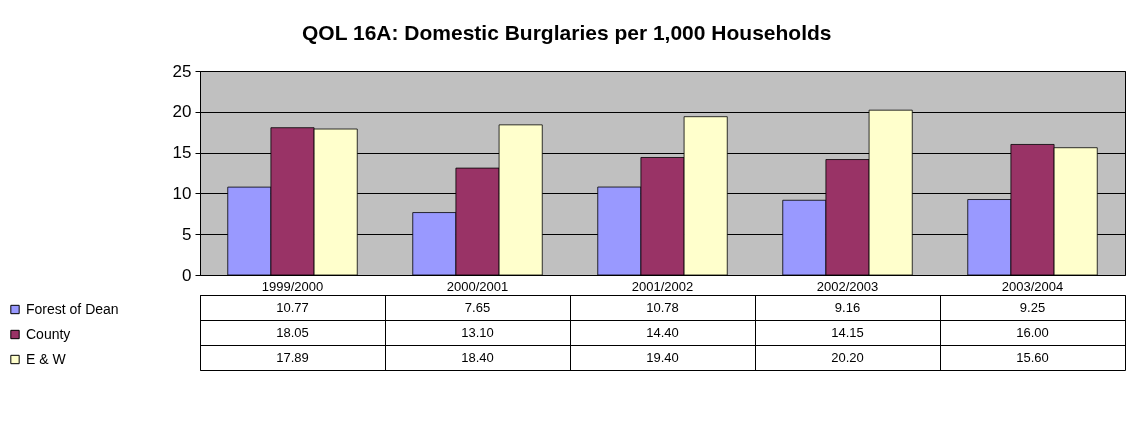 The width and height of the screenshot is (1148, 429). What do you see at coordinates (182, 71) in the screenshot?
I see `y-tick-label: 25` at bounding box center [182, 71].